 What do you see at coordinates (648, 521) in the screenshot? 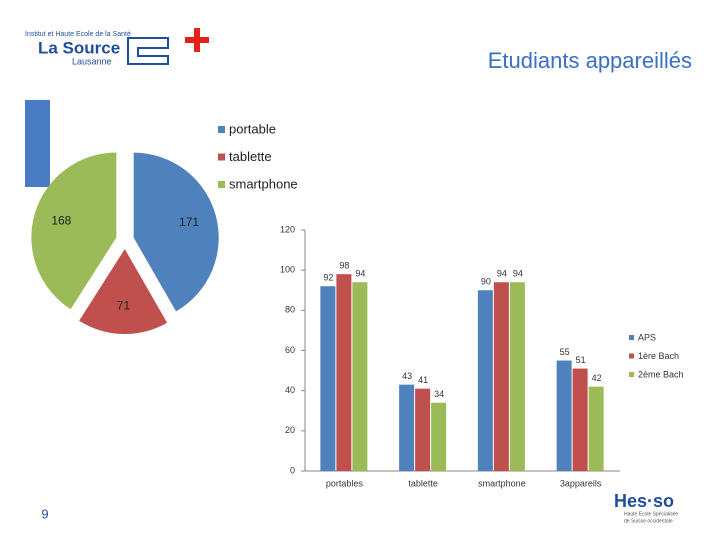
I see `logo-right-line2: de Suisse occidentale` at bounding box center [648, 521].